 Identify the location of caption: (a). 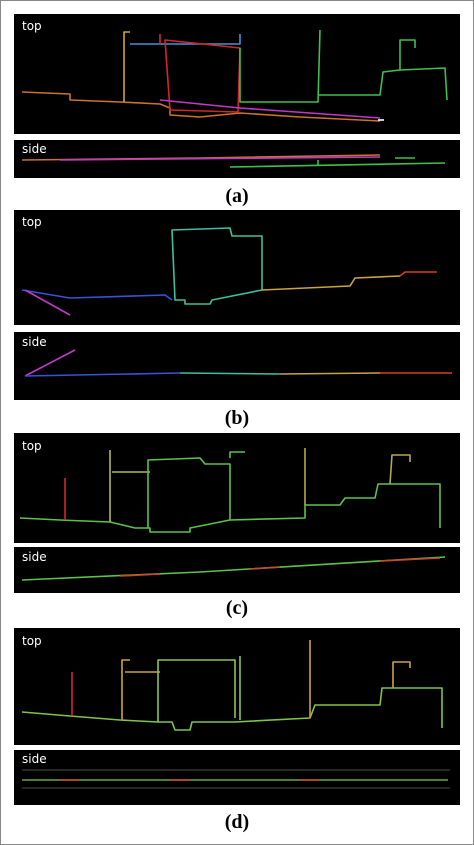
(236, 196).